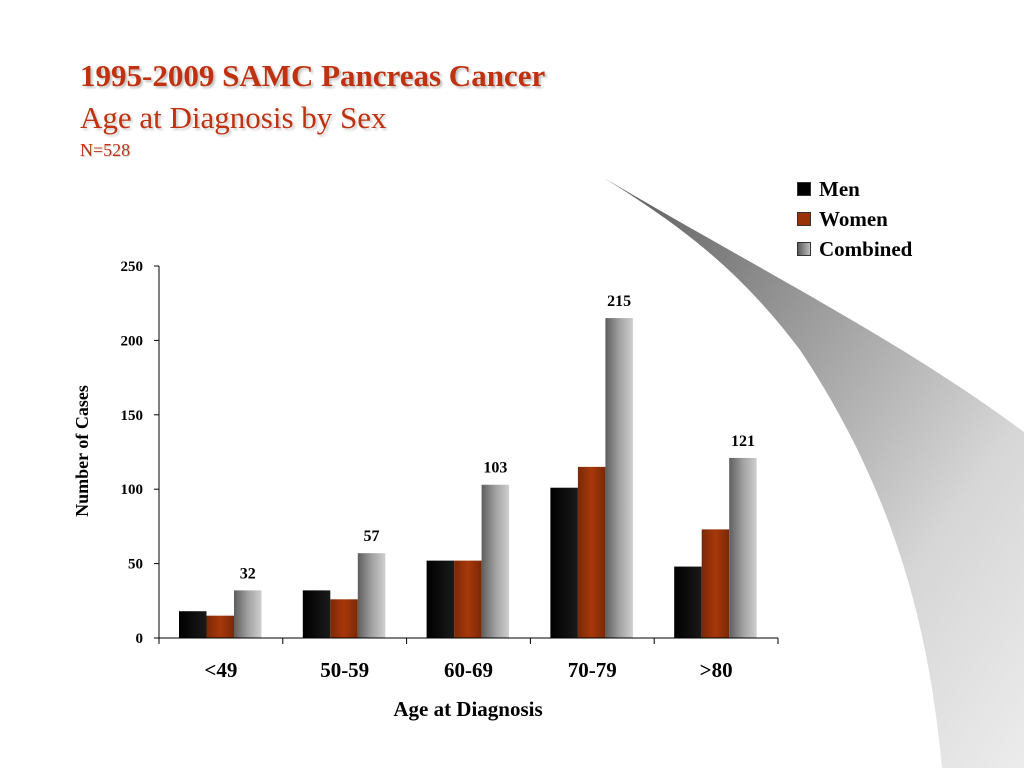 The image size is (1024, 768). I want to click on x-tick-label: 60-69, so click(468, 670).